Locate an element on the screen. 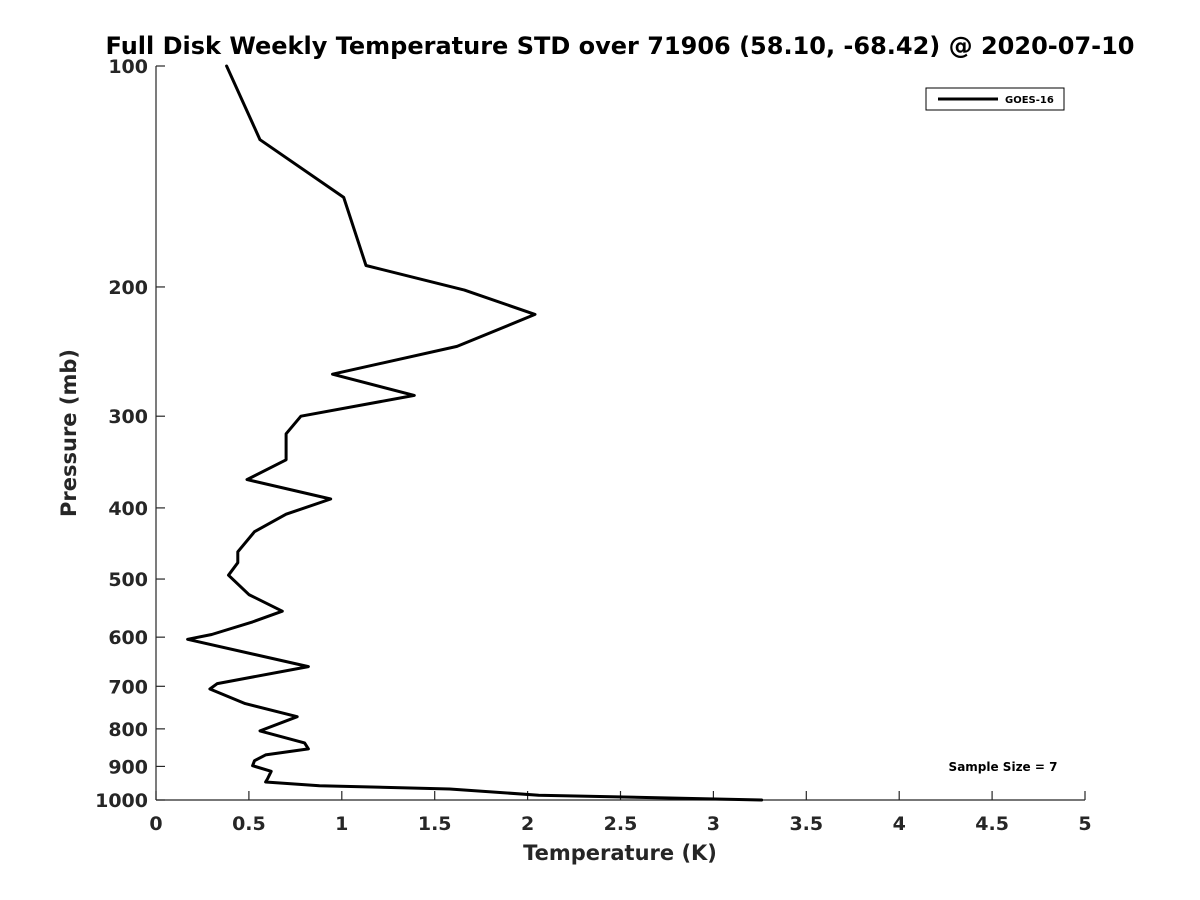  y-tick-label: 300 is located at coordinates (128, 417).